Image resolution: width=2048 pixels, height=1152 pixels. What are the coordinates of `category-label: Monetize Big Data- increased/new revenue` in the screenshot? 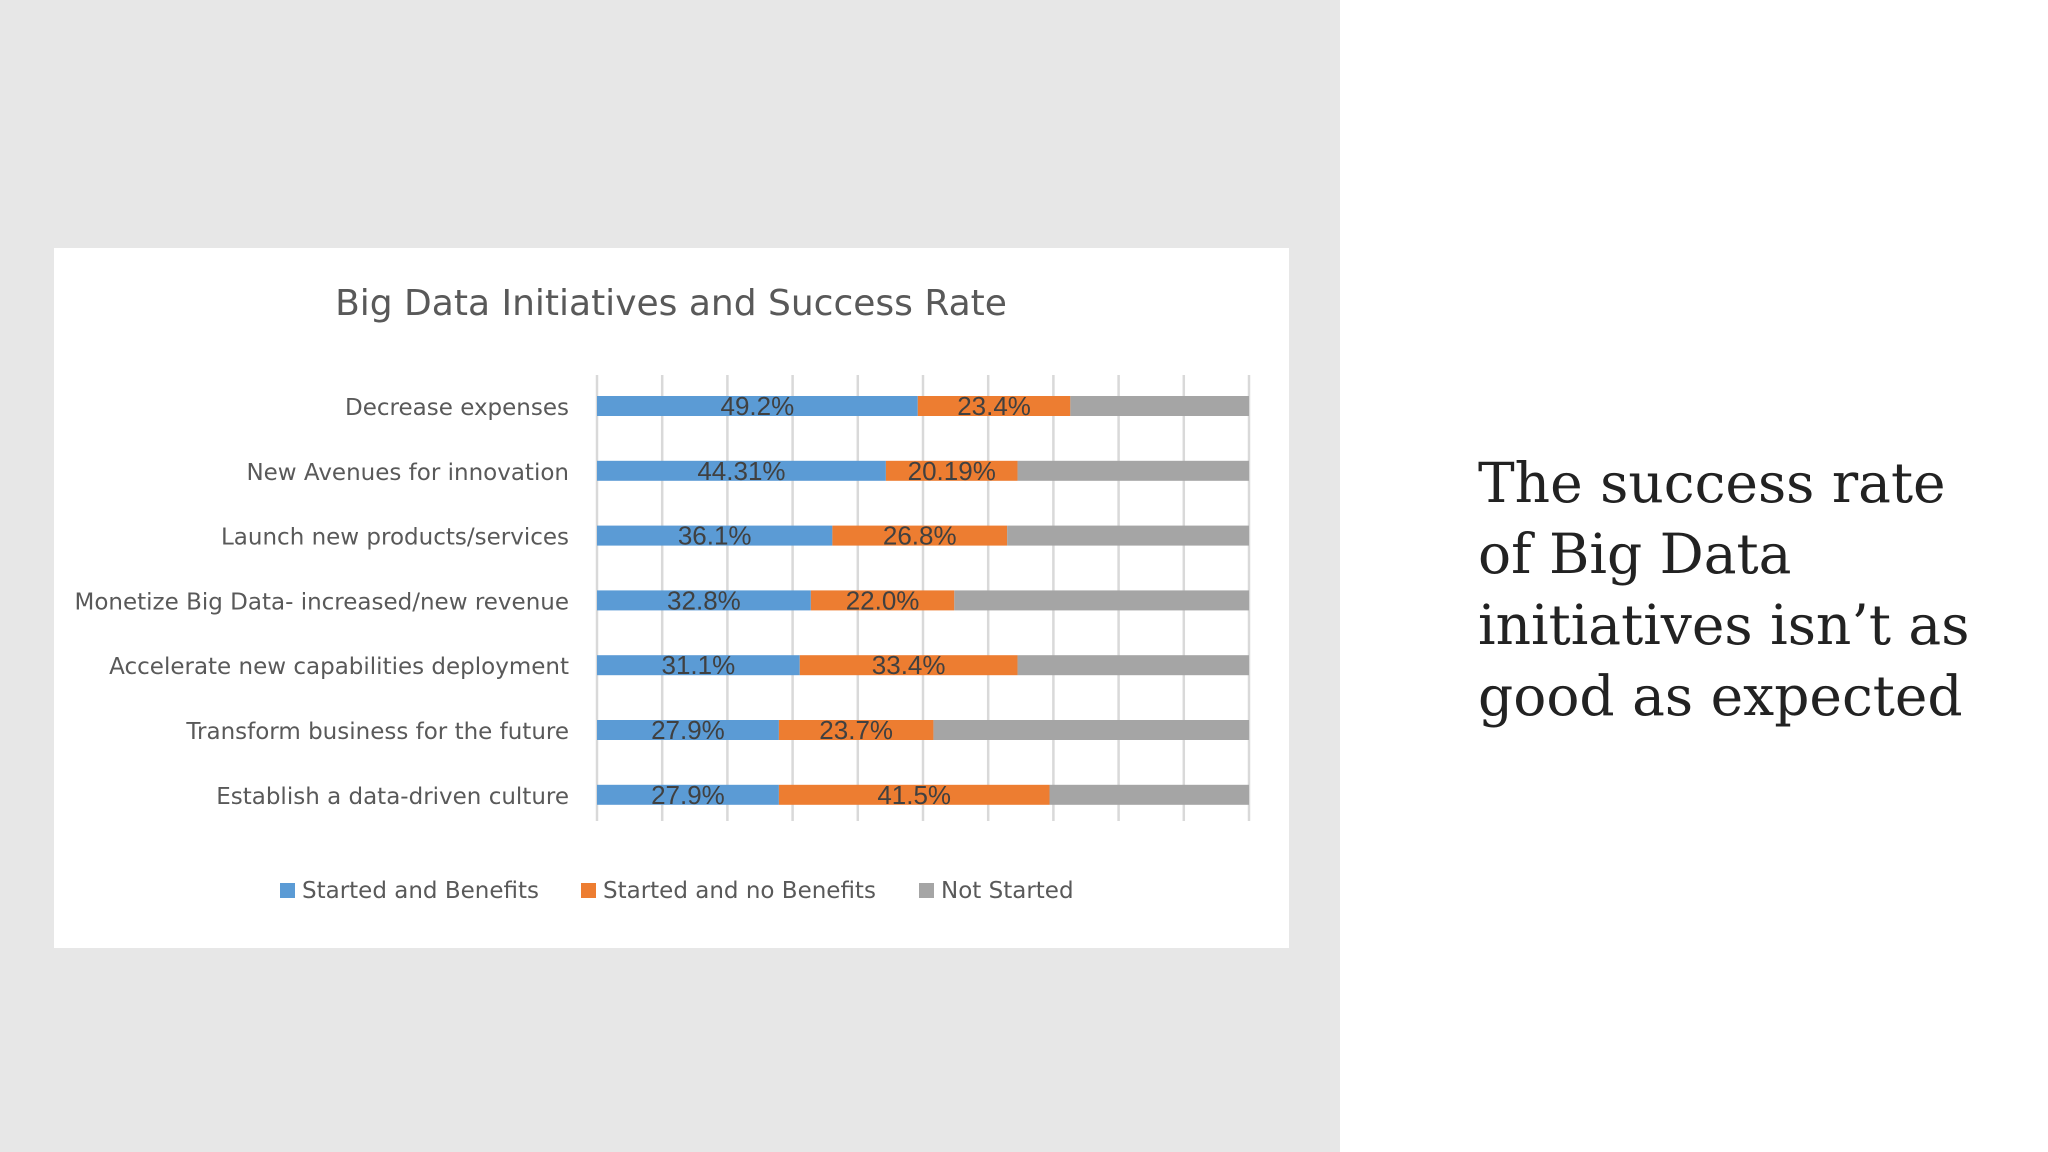 It's located at (322, 602).